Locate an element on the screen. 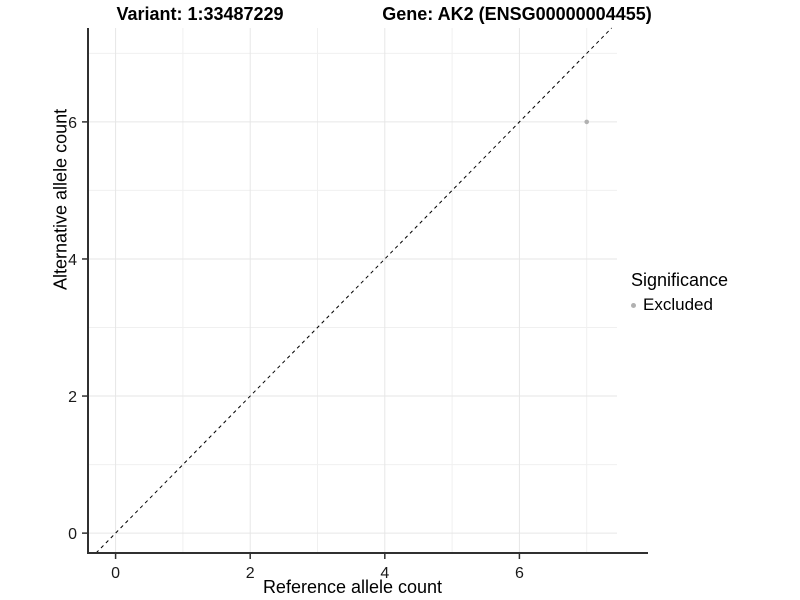  legend: Significance Excluded is located at coordinates (679, 292).